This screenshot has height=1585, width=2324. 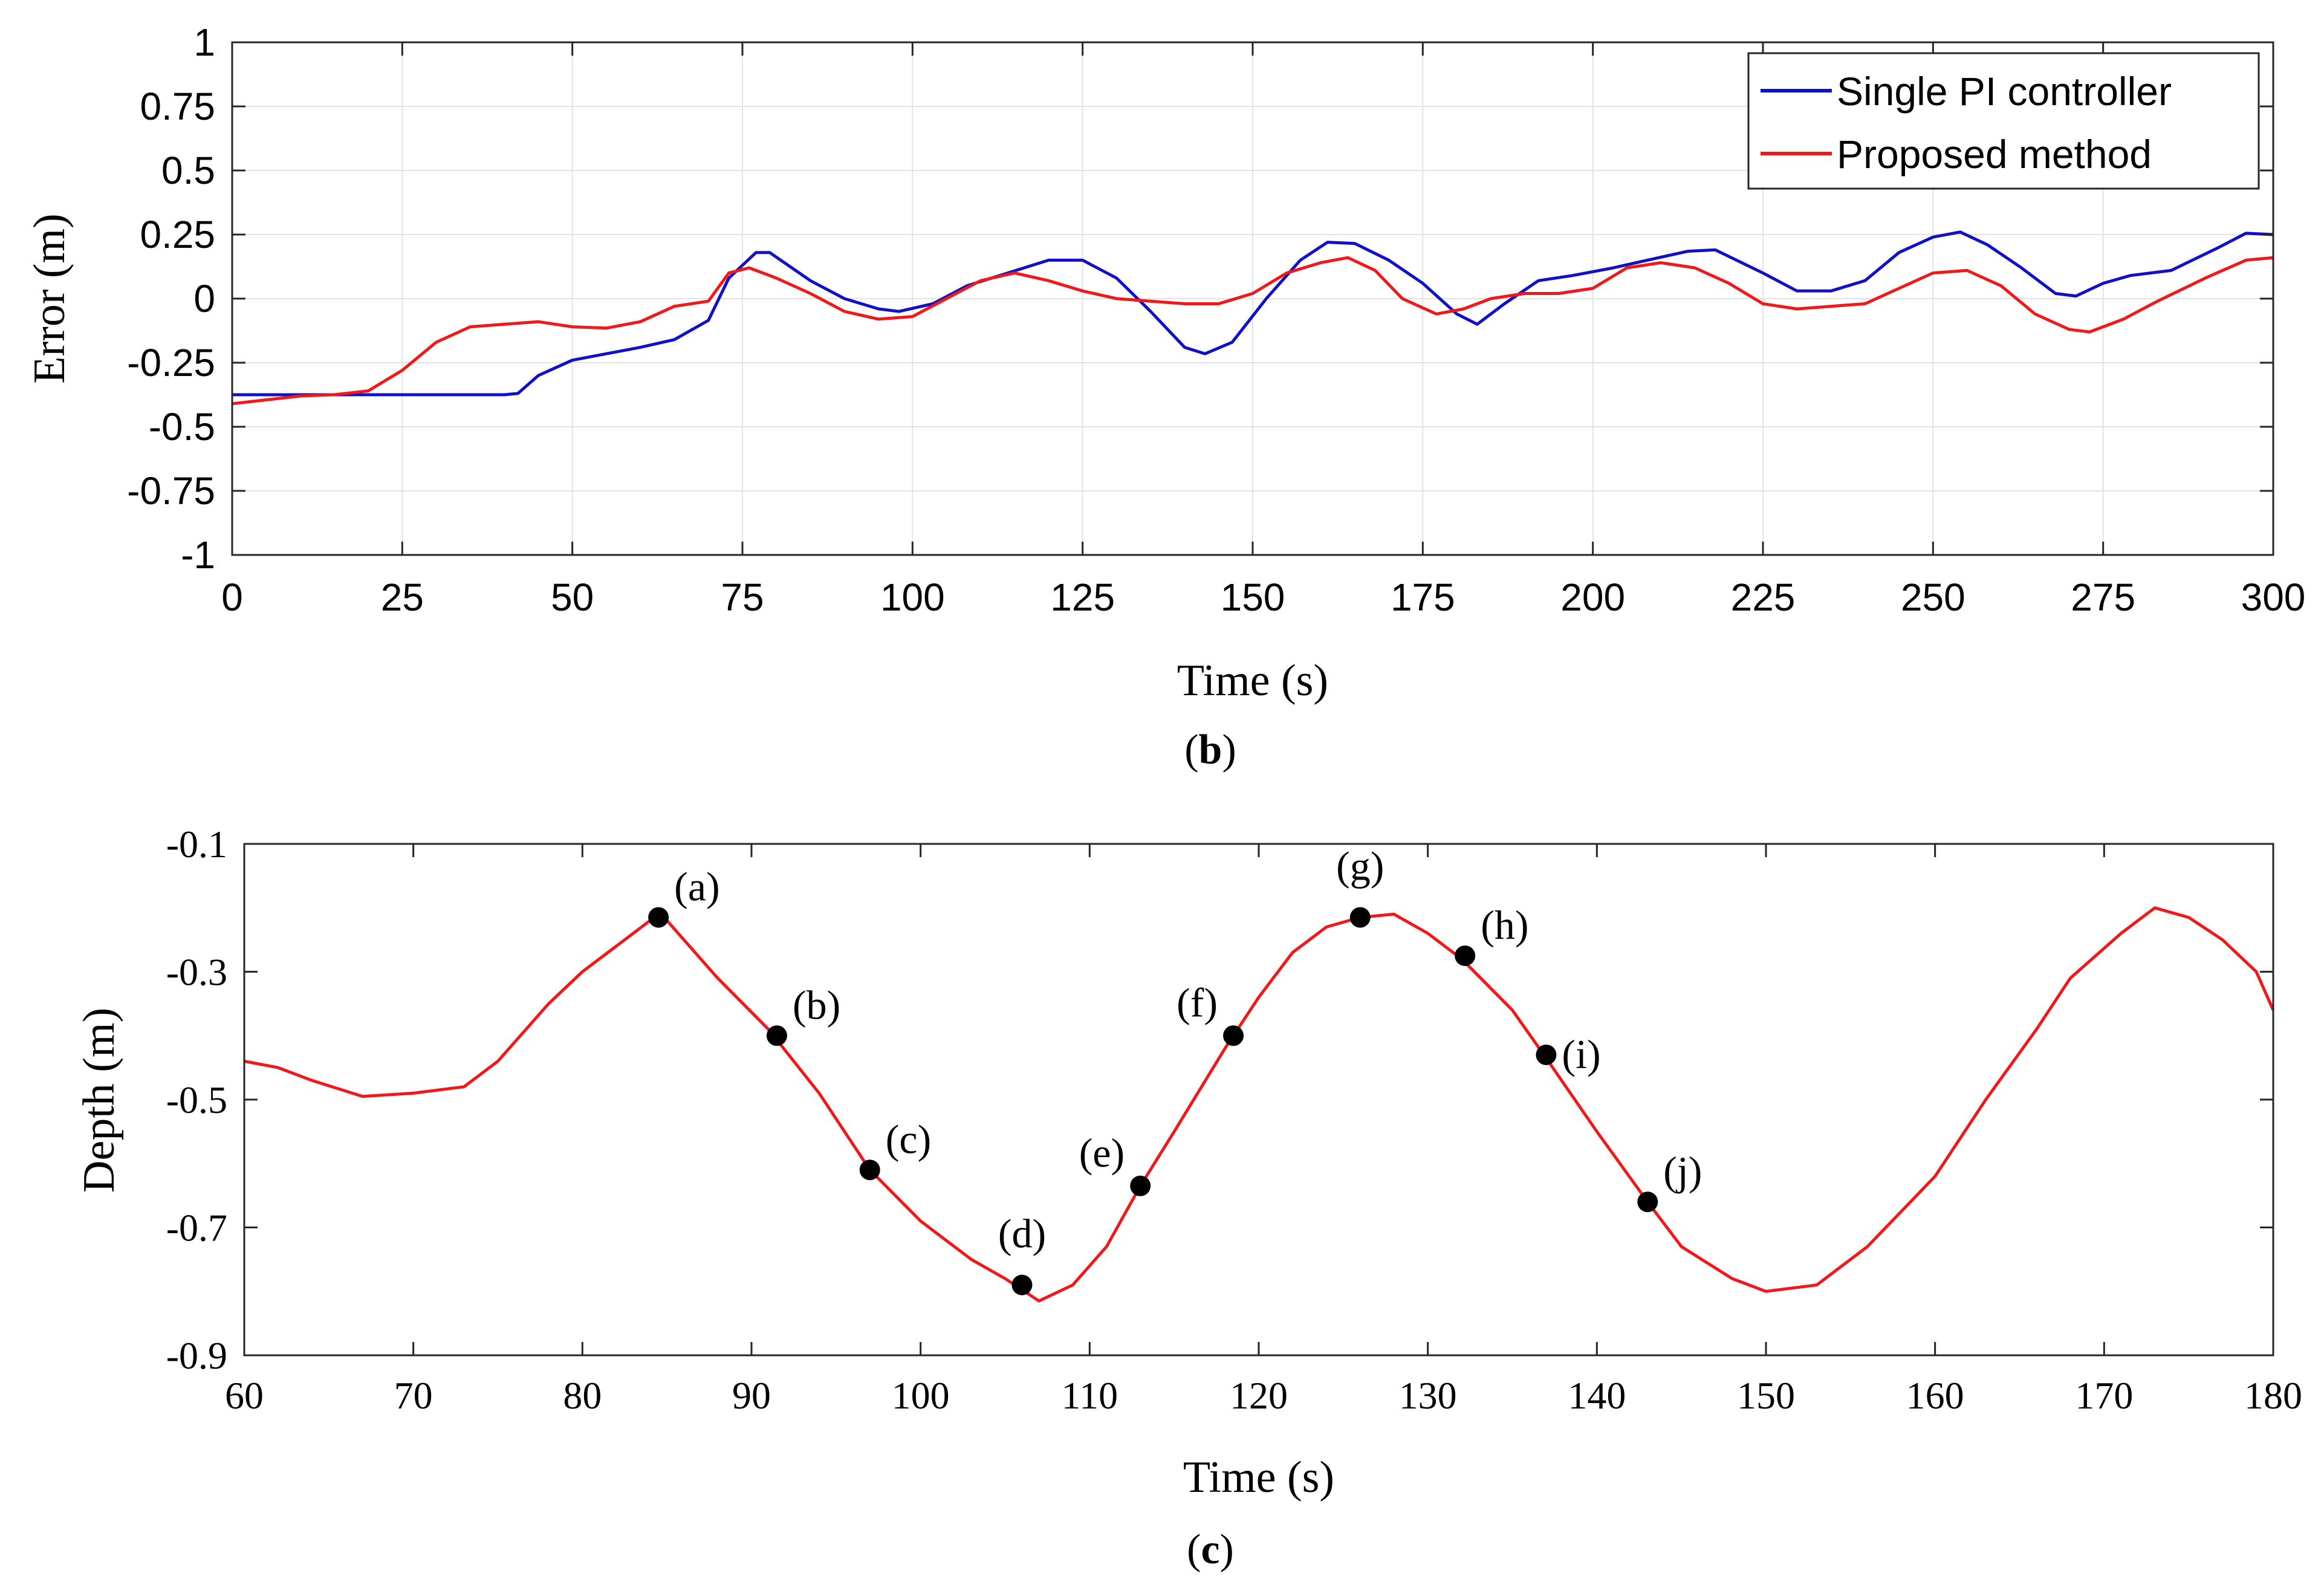 What do you see at coordinates (1253, 331) in the screenshot?
I see `series-line-proposed` at bounding box center [1253, 331].